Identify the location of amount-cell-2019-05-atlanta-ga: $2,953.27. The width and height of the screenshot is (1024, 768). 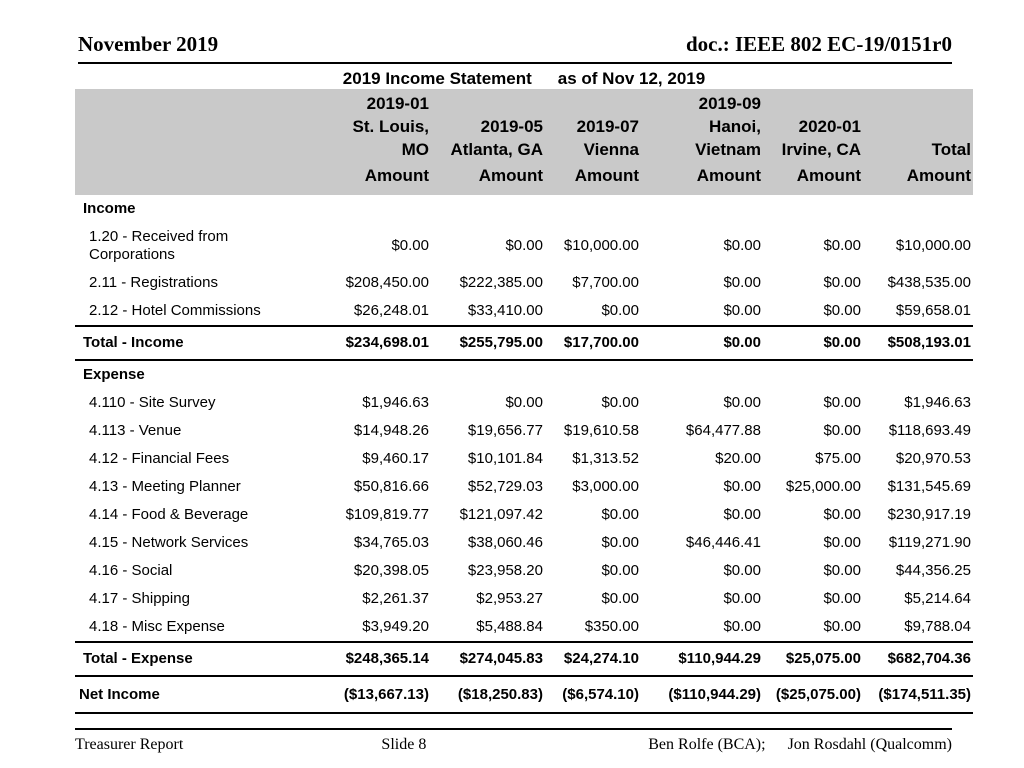
(509, 598).